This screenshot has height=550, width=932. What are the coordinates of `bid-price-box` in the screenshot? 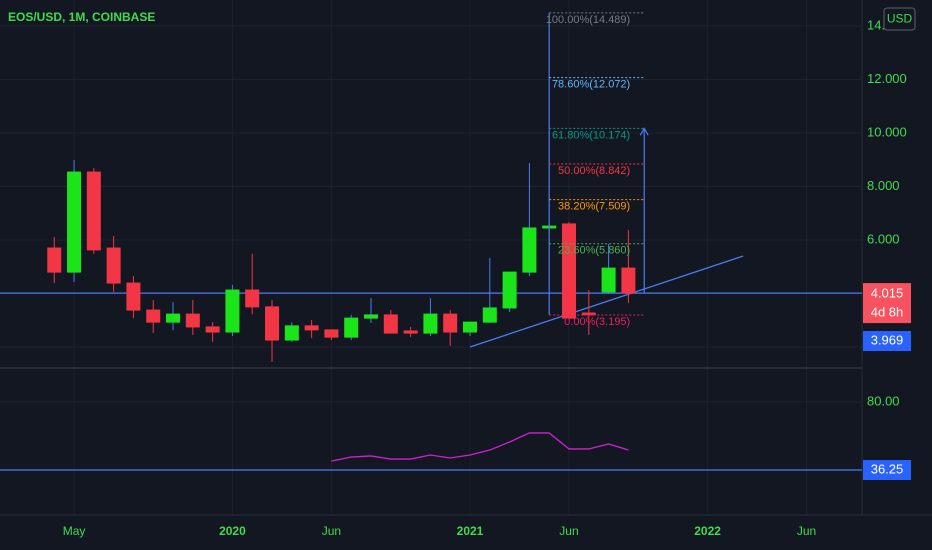 It's located at (887, 341).